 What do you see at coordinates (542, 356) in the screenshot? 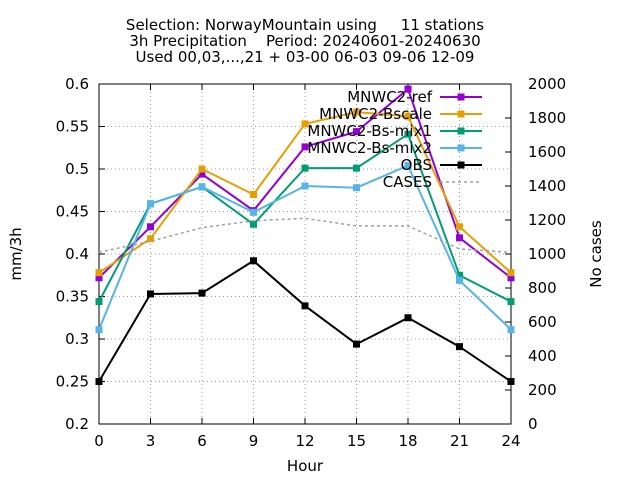
I see `y2-tick-label: 400` at bounding box center [542, 356].